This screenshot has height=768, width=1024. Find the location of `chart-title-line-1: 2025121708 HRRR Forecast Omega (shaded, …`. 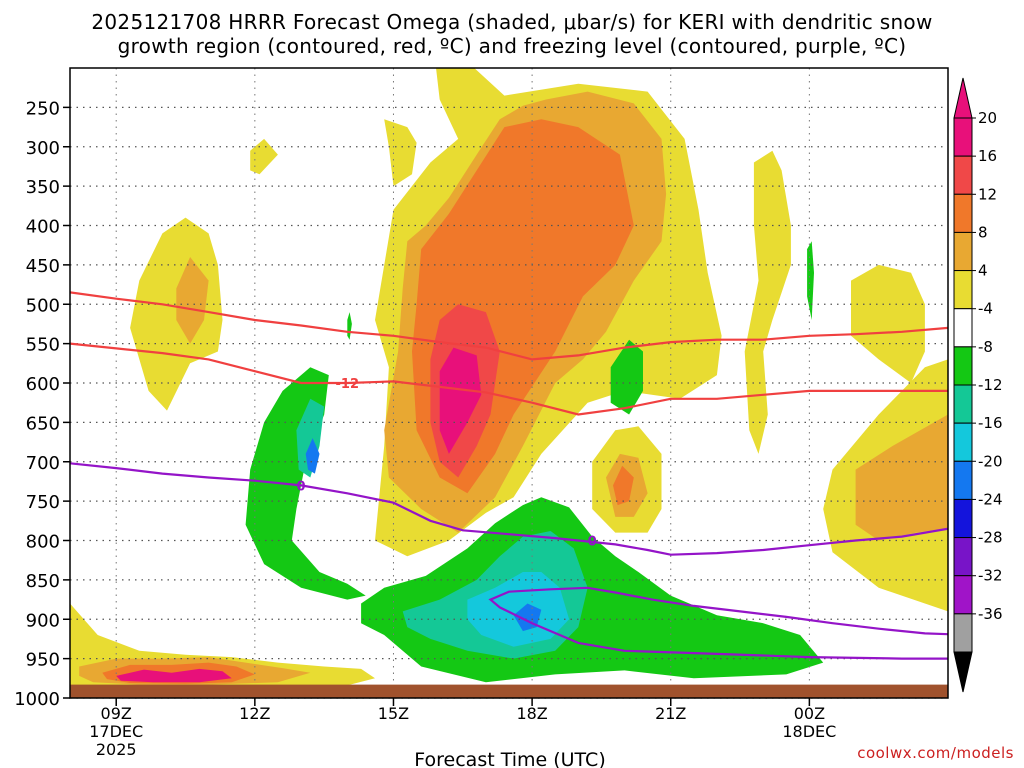

chart-title-line-1: 2025121708 HRRR Forecast Omega (shaded, … is located at coordinates (512, 22).